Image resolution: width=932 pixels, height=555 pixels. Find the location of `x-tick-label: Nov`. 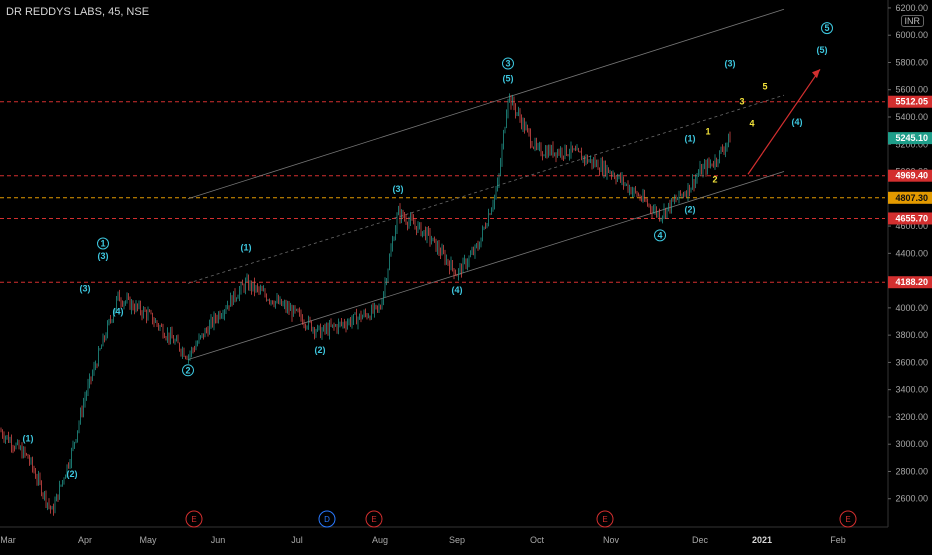

x-tick-label: Nov is located at coordinates (611, 540).